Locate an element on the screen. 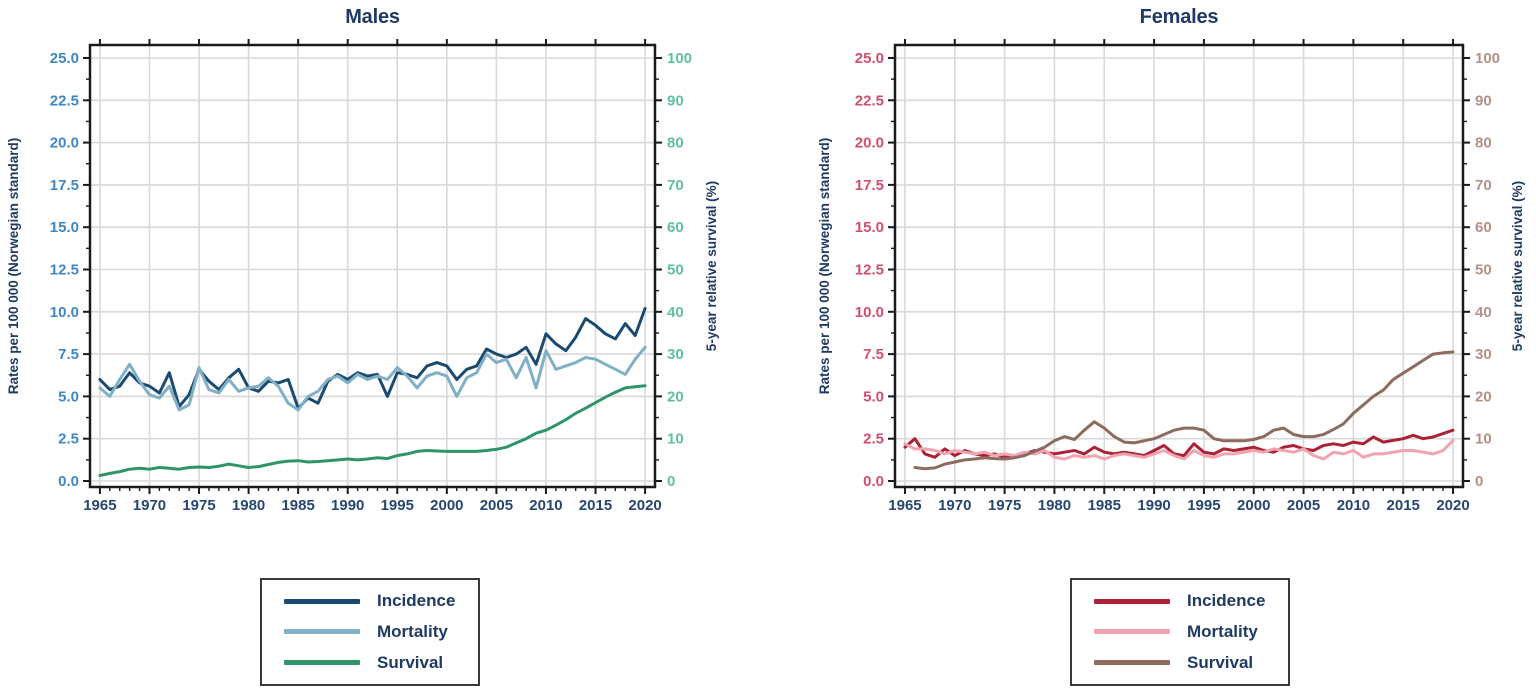 Image resolution: width=1536 pixels, height=699 pixels. males-left-axis-title: Rates per 100 000 (Norwegian standard) is located at coordinates (13, 266).